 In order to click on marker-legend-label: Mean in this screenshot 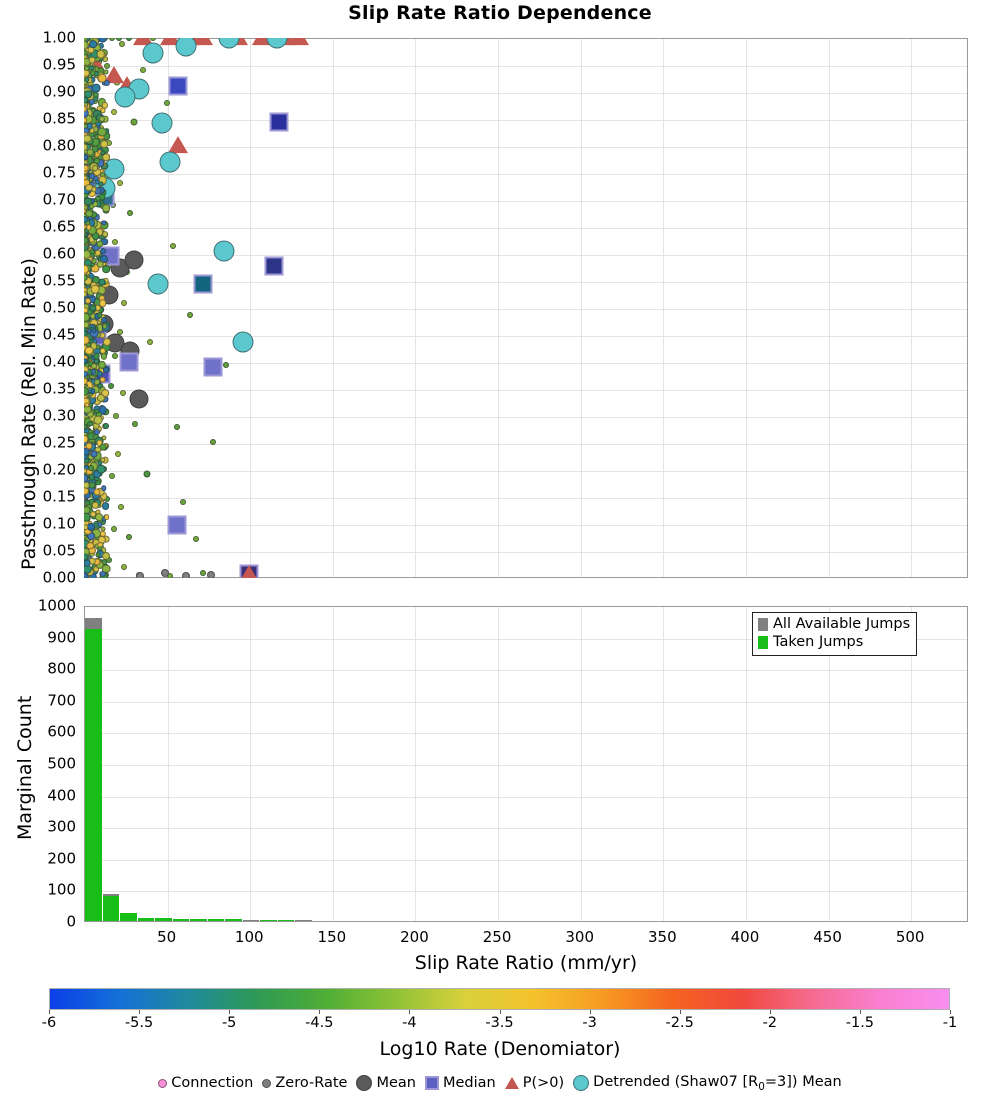, I will do `click(396, 1083)`.